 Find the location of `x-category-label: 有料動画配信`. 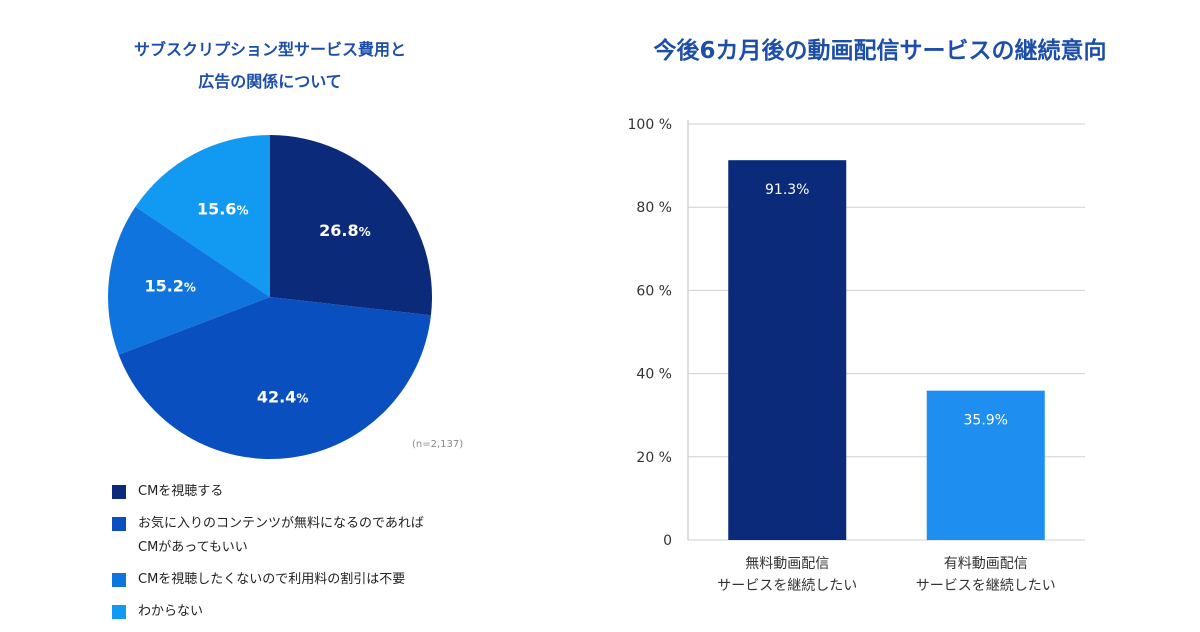

x-category-label: 有料動画配信 is located at coordinates (986, 564).